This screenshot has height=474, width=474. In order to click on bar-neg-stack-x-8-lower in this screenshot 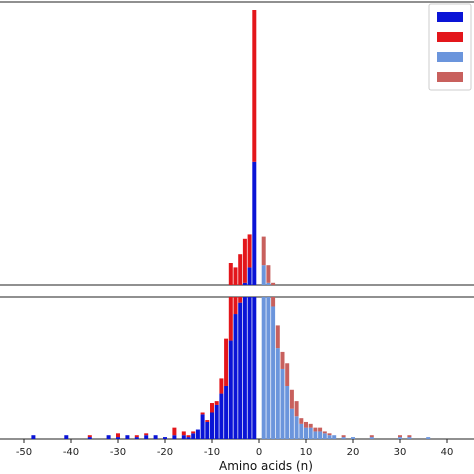, I will do `click(221, 386)`.